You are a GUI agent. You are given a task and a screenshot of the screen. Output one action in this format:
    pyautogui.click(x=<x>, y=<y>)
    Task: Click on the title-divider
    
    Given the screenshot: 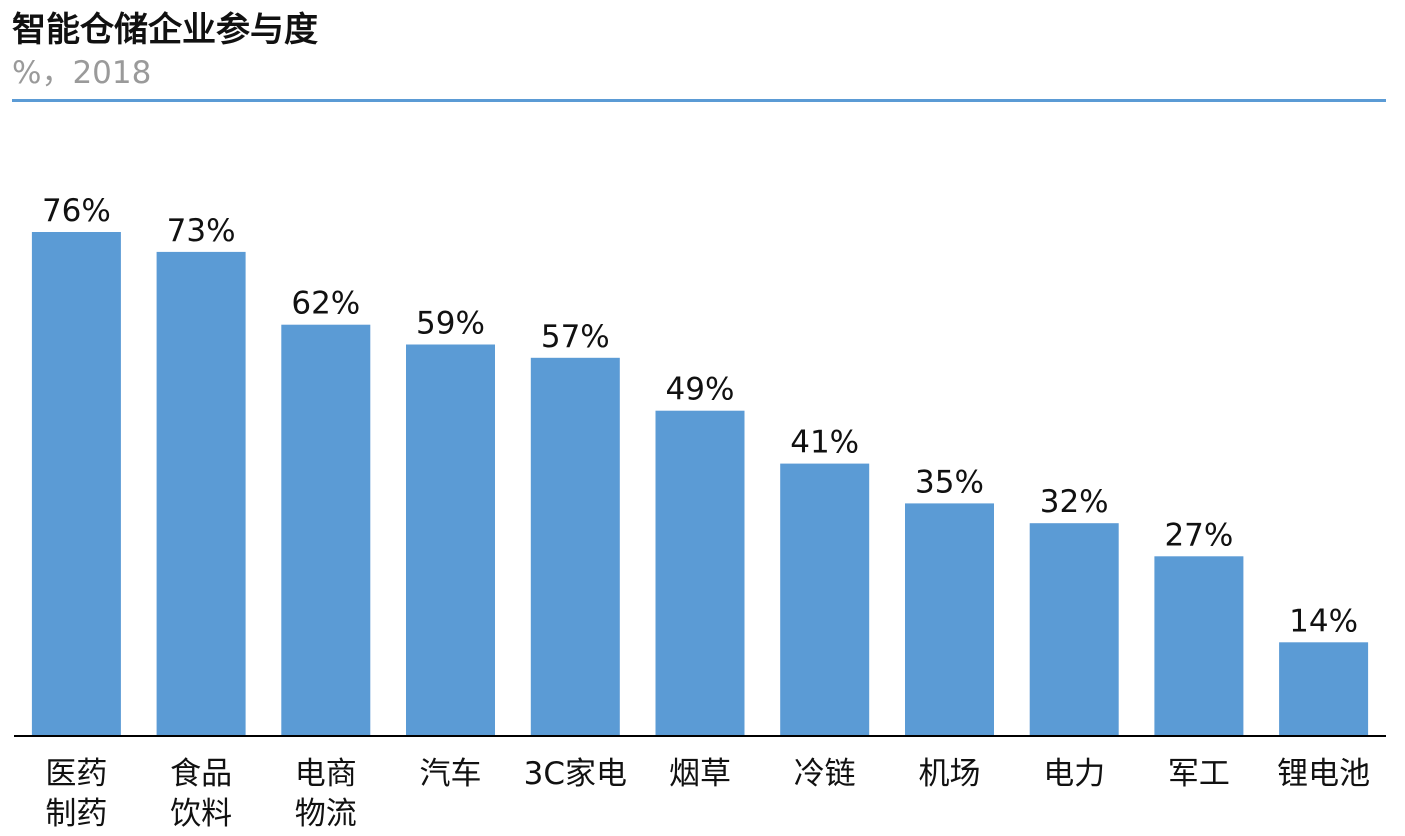 What is the action you would take?
    pyautogui.click(x=699, y=100)
    